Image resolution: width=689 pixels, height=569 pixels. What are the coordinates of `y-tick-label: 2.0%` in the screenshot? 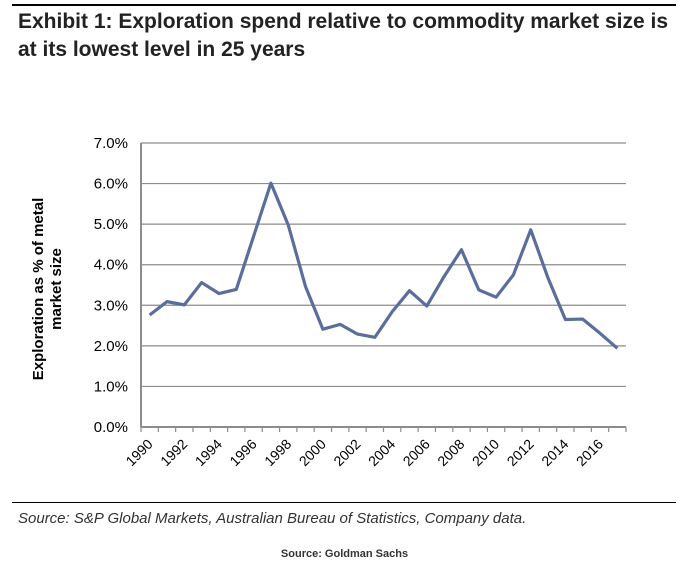 It's located at (111, 346).